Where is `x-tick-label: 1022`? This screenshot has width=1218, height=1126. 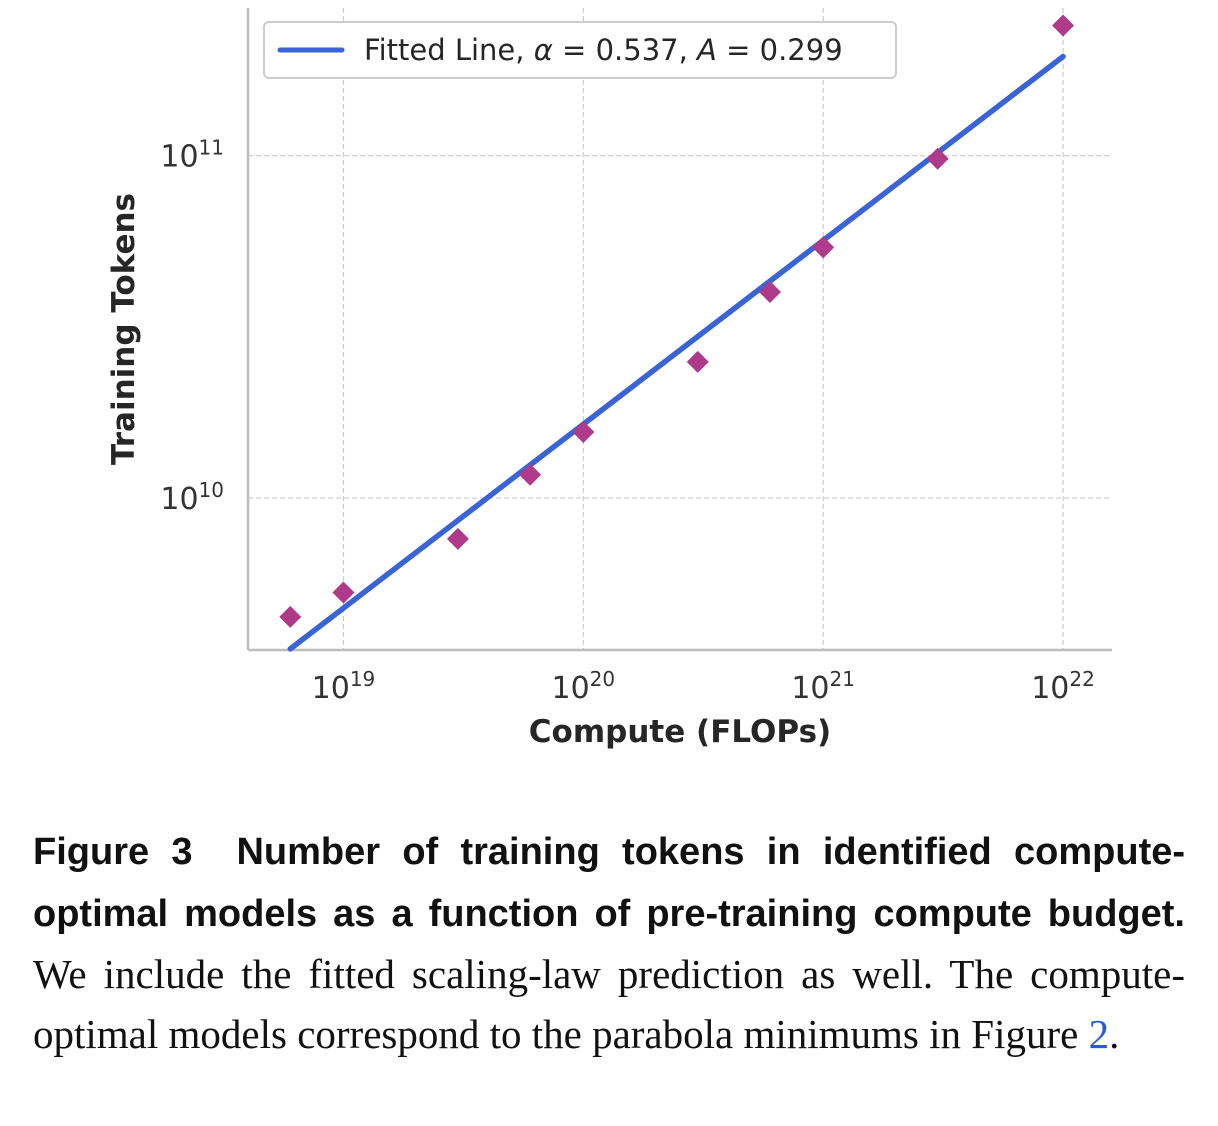 x-tick-label: 1022 is located at coordinates (1063, 686).